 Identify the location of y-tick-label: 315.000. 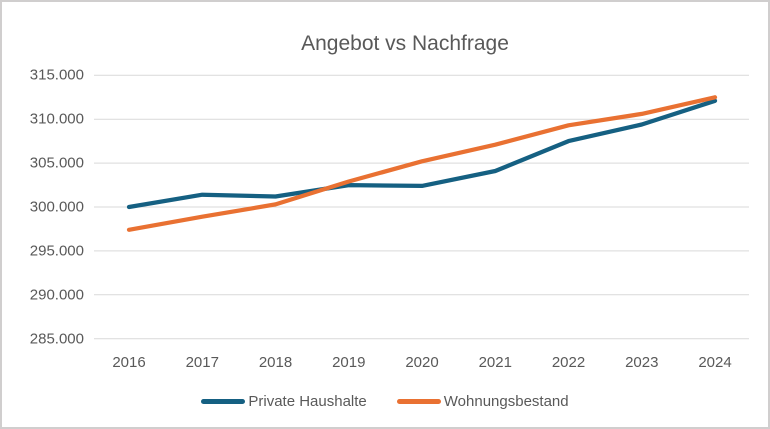
(56, 75).